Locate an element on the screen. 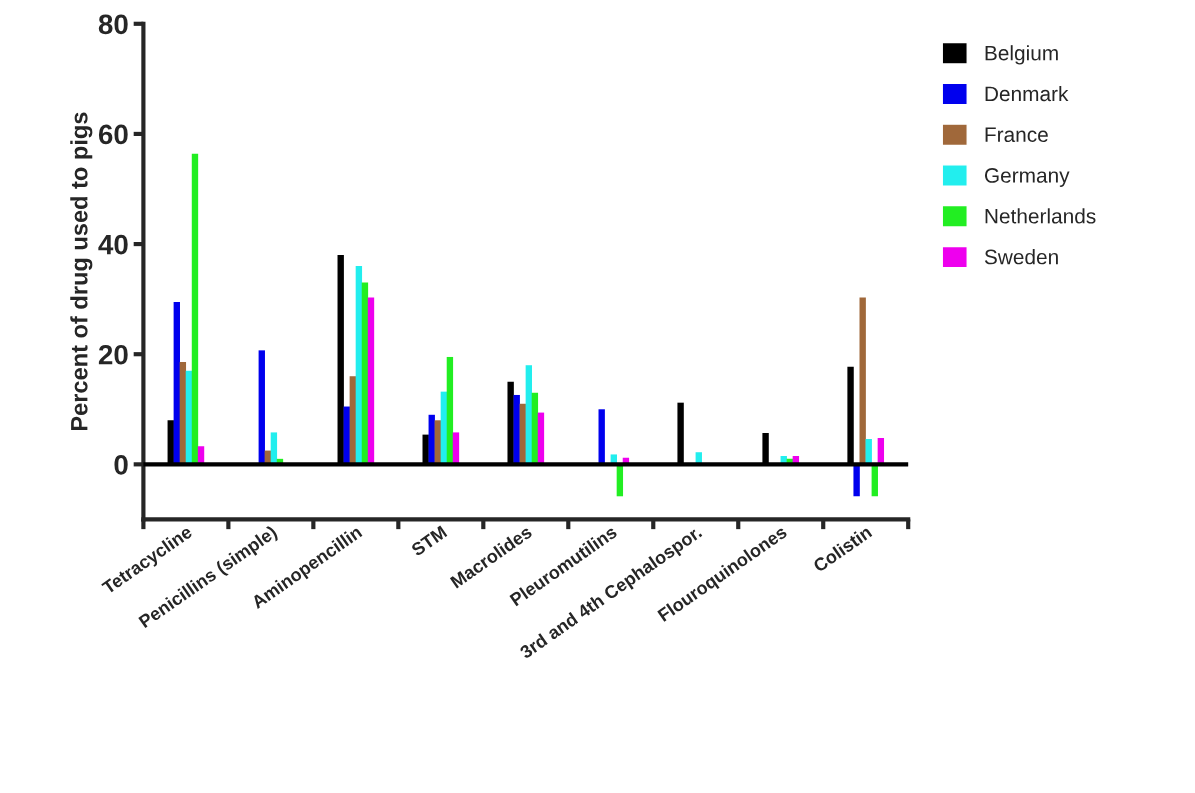 The height and width of the screenshot is (793, 1195). y-tick-label: 40 is located at coordinates (113, 244).